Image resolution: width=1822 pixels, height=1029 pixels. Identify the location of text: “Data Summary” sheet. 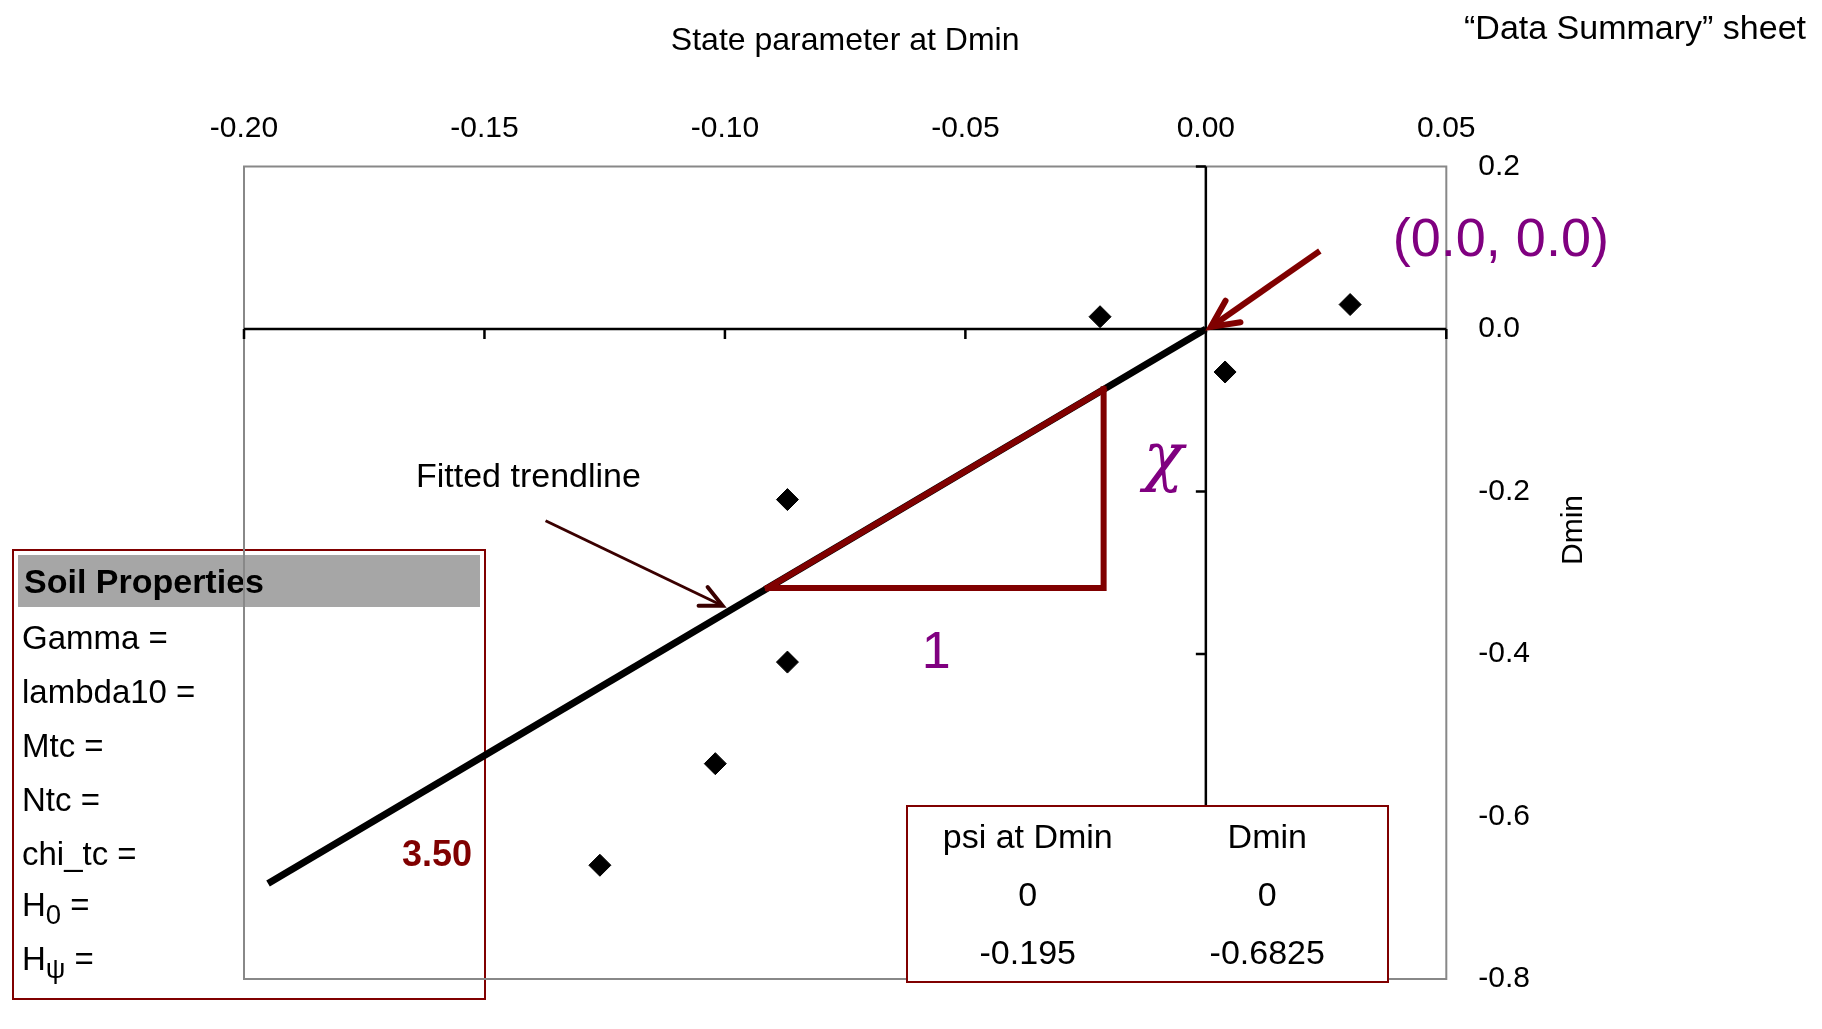
(1635, 27).